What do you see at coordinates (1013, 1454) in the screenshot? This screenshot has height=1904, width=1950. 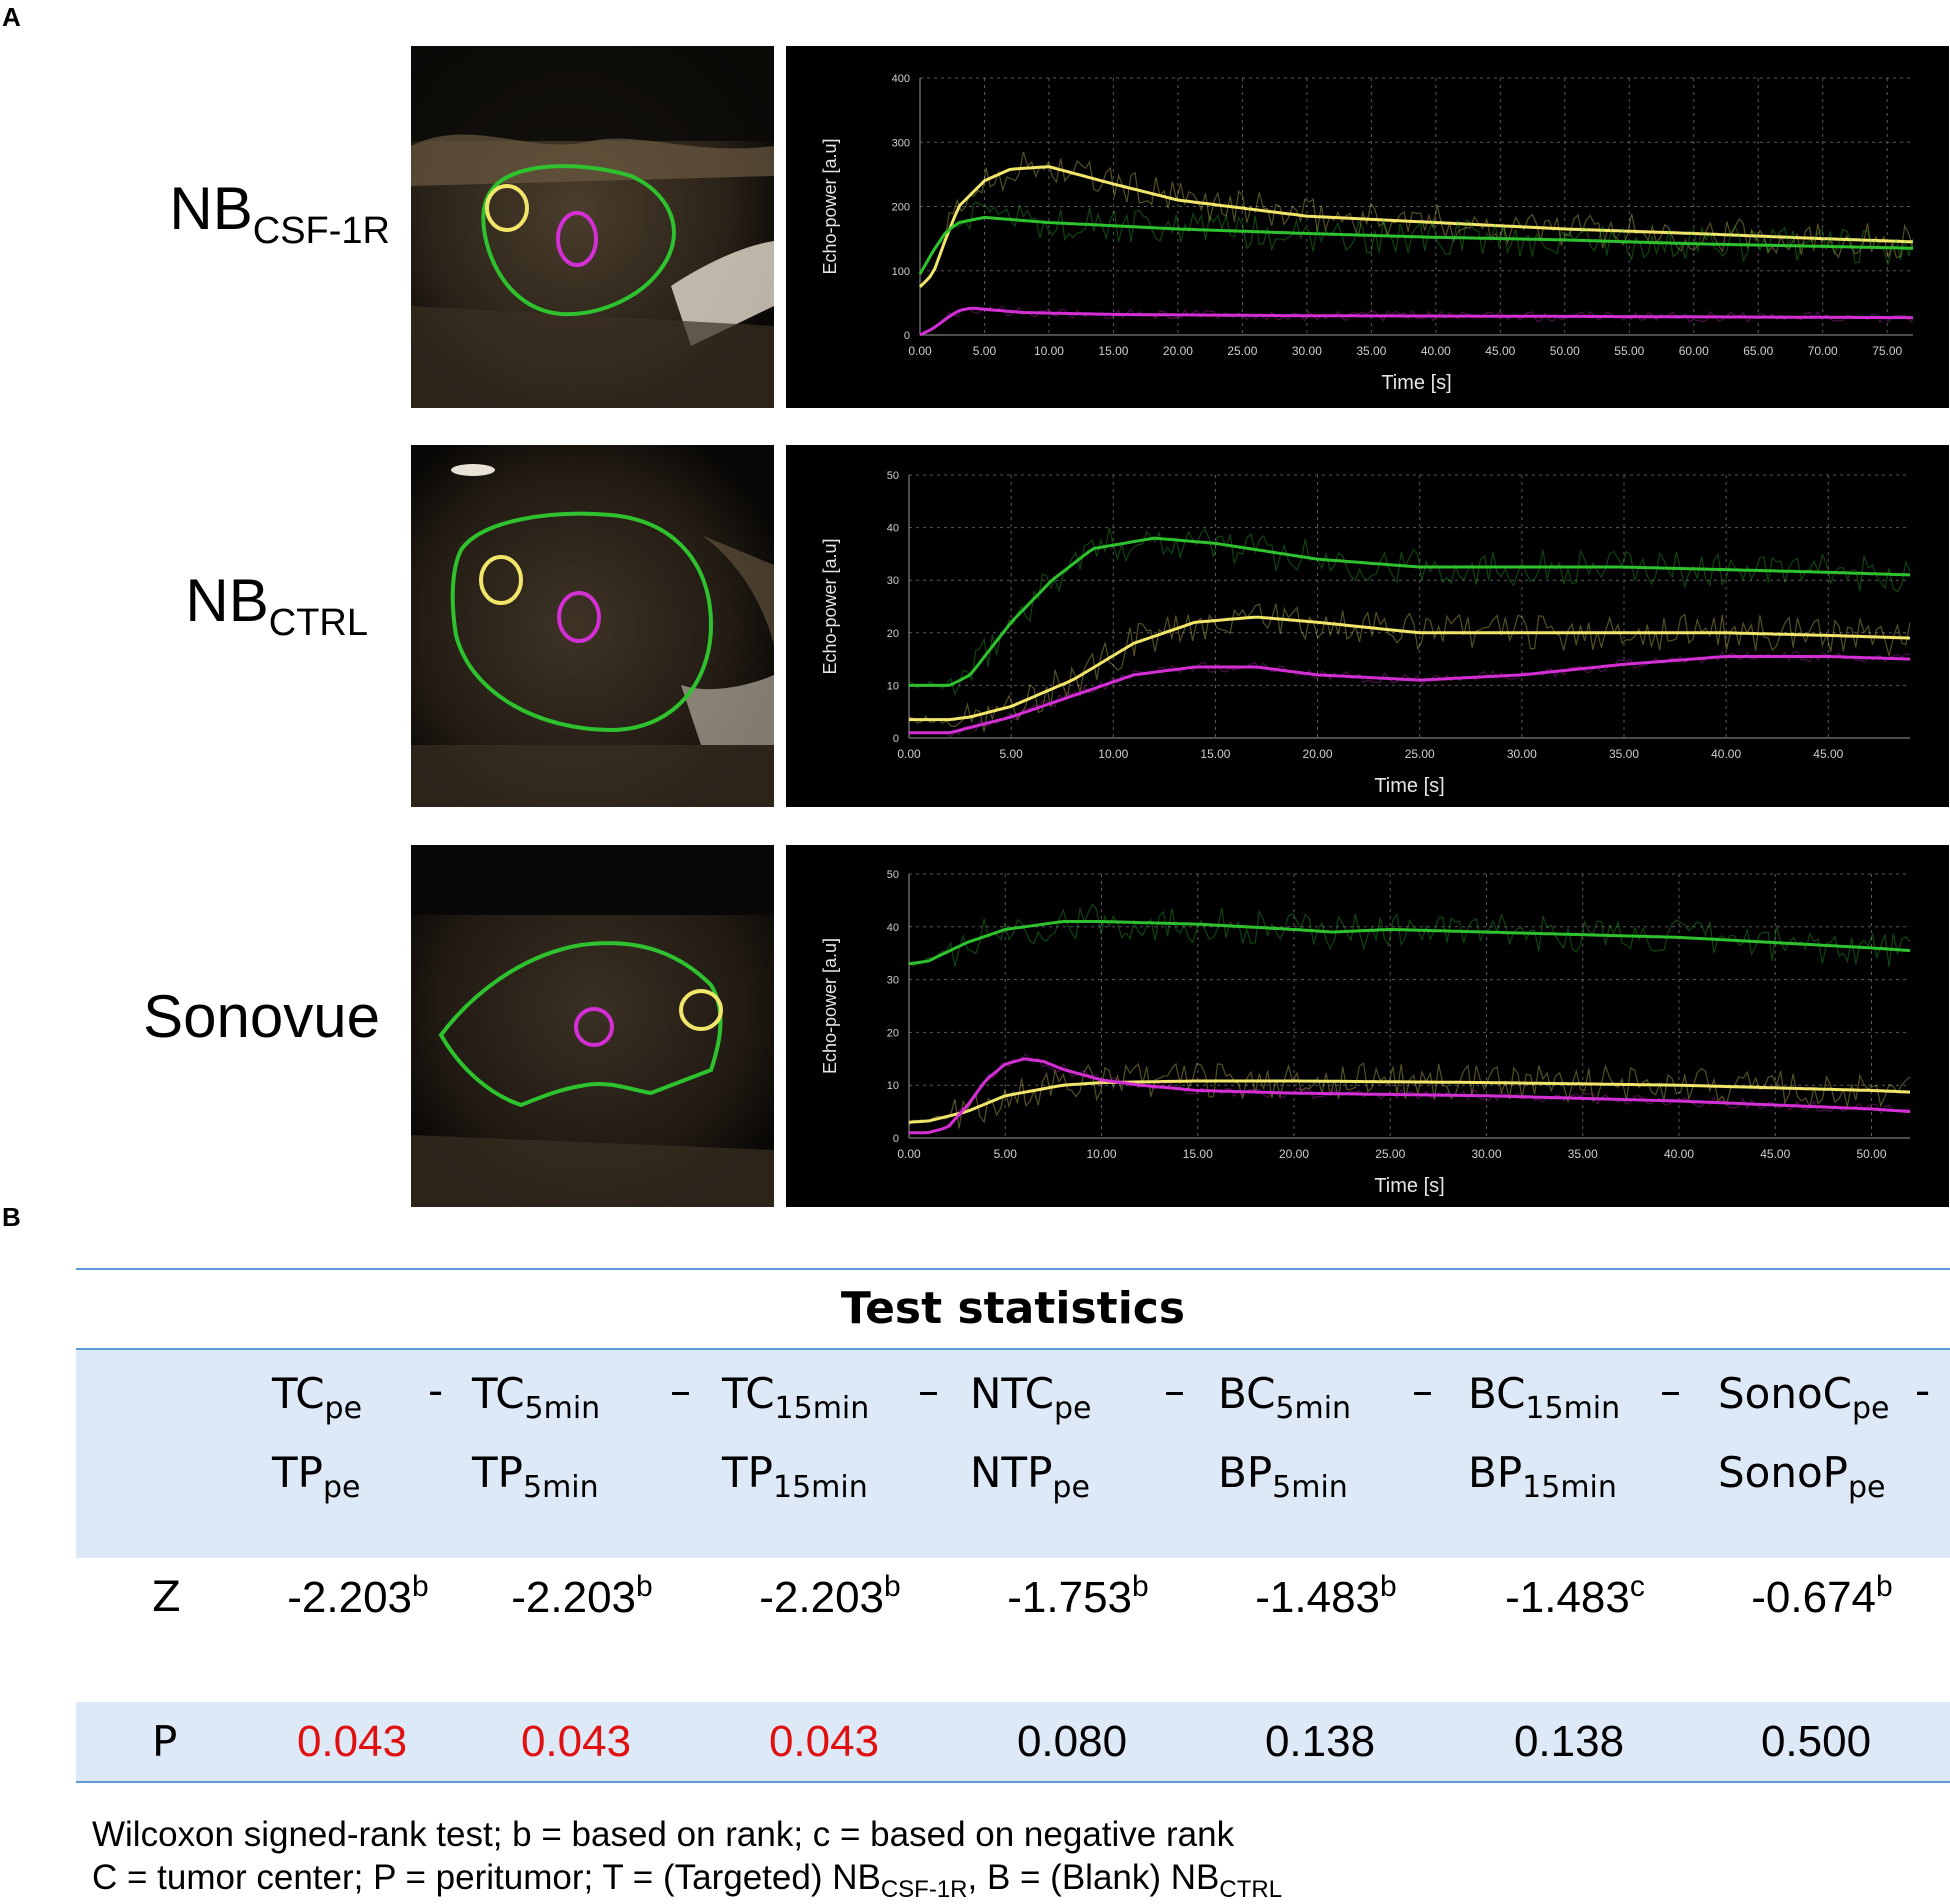 I see `table-header-shade` at bounding box center [1013, 1454].